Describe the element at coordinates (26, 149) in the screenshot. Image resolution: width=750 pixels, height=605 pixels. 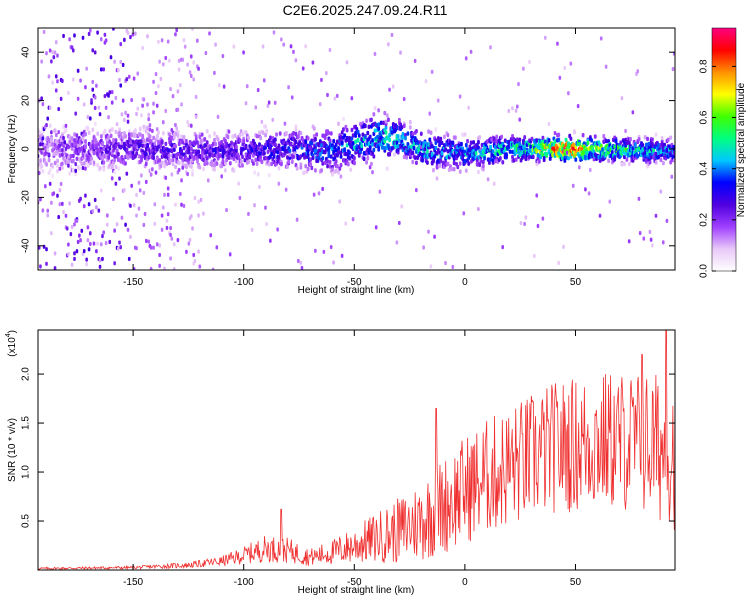
I see `spectrogram-y-tick-label: 0` at that location.